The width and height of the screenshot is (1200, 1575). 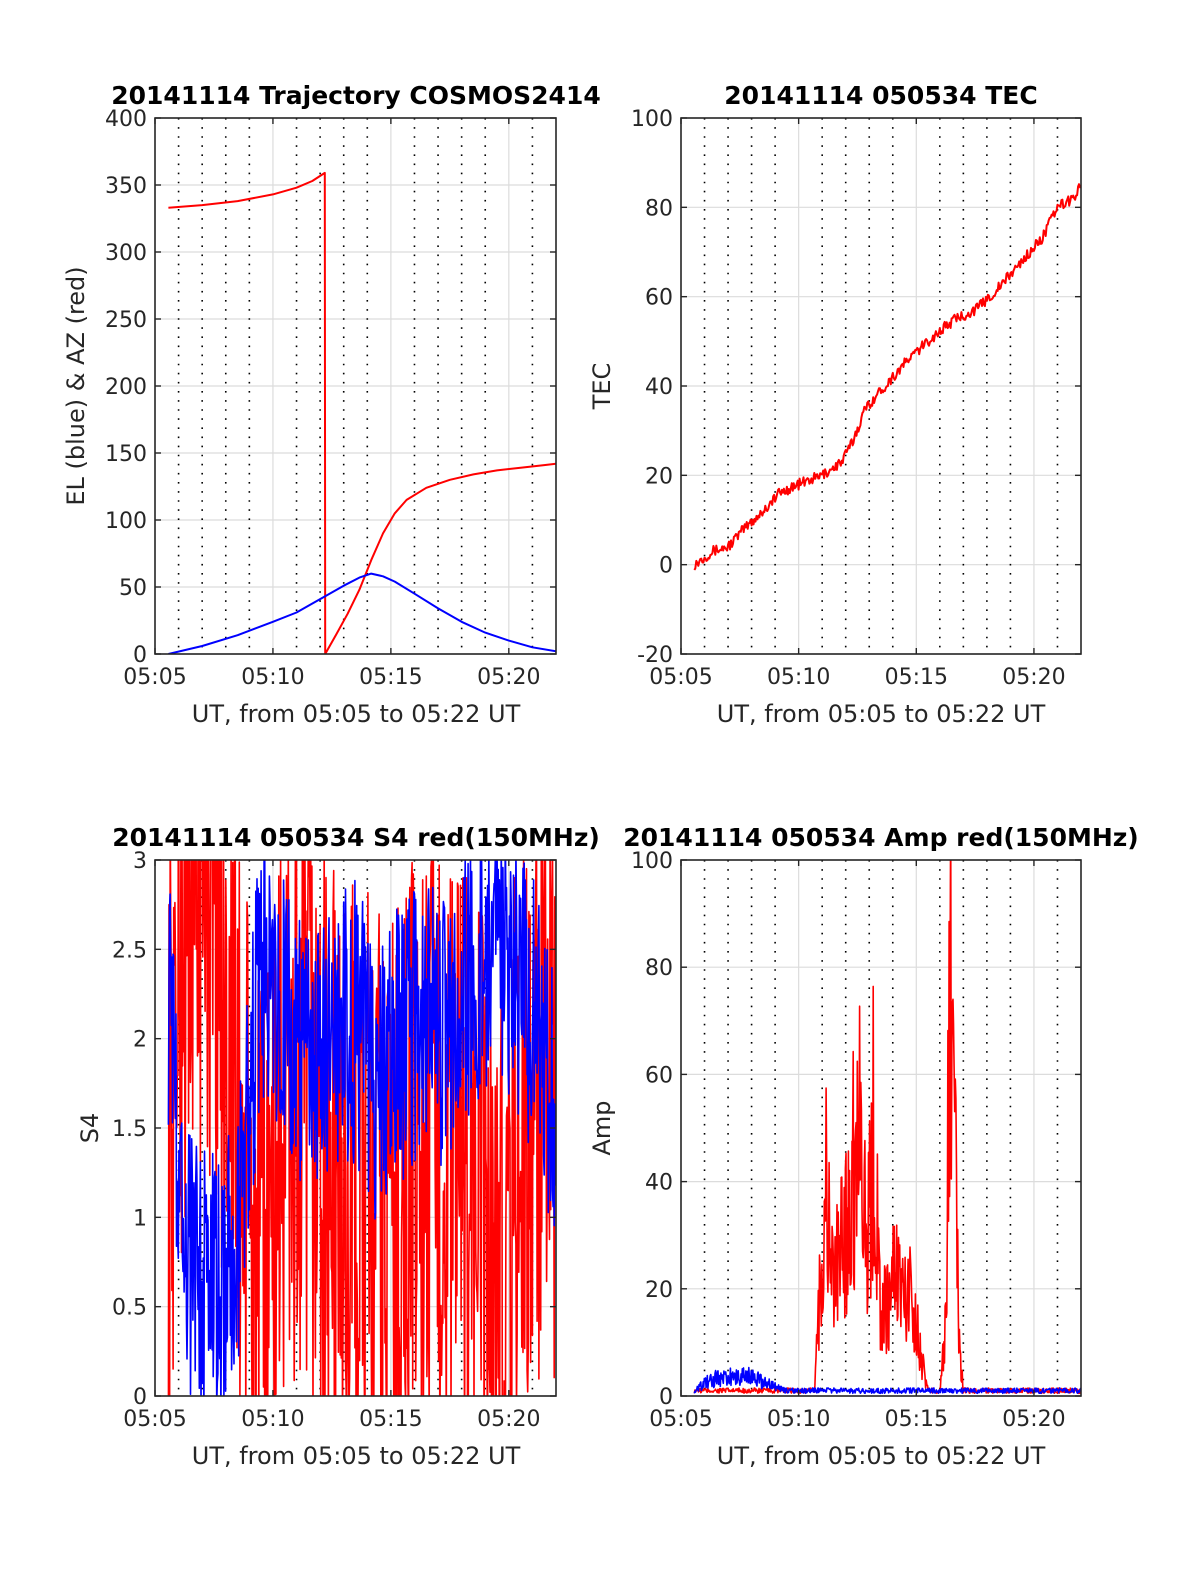 What do you see at coordinates (881, 1456) in the screenshot?
I see `amp-x-label: UT, from 05:05 to 05:22 UT` at bounding box center [881, 1456].